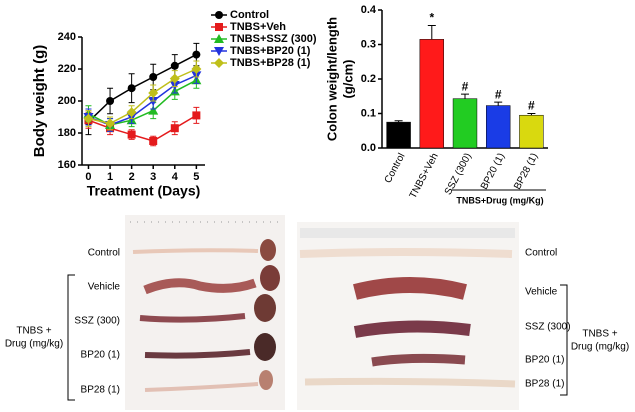 The image size is (635, 412). What do you see at coordinates (110, 177) in the screenshot?
I see `x-tick-label: 1` at bounding box center [110, 177].